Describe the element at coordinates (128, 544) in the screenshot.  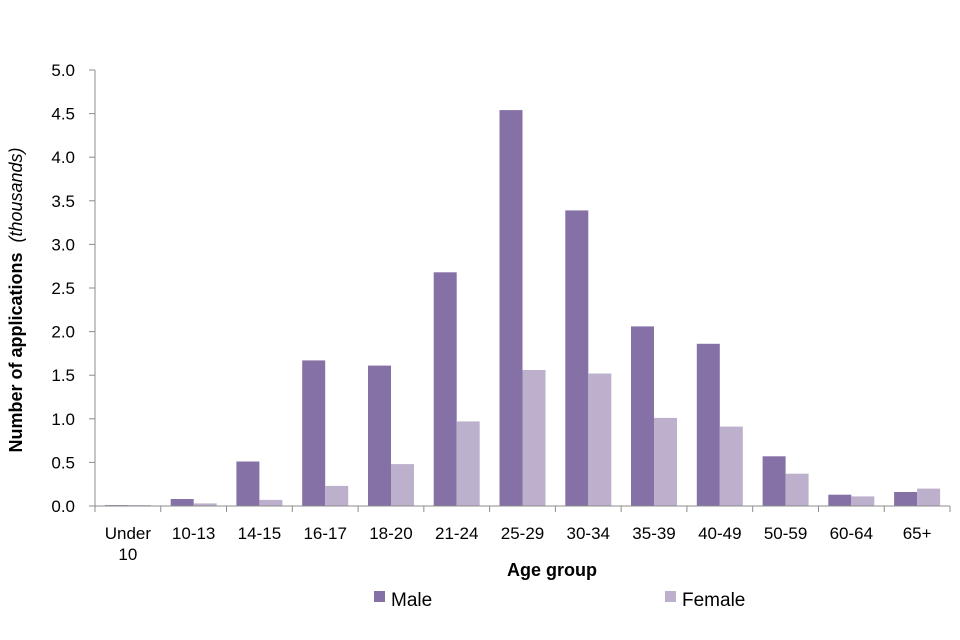
I see `x-tick-label: Under 10` at that location.